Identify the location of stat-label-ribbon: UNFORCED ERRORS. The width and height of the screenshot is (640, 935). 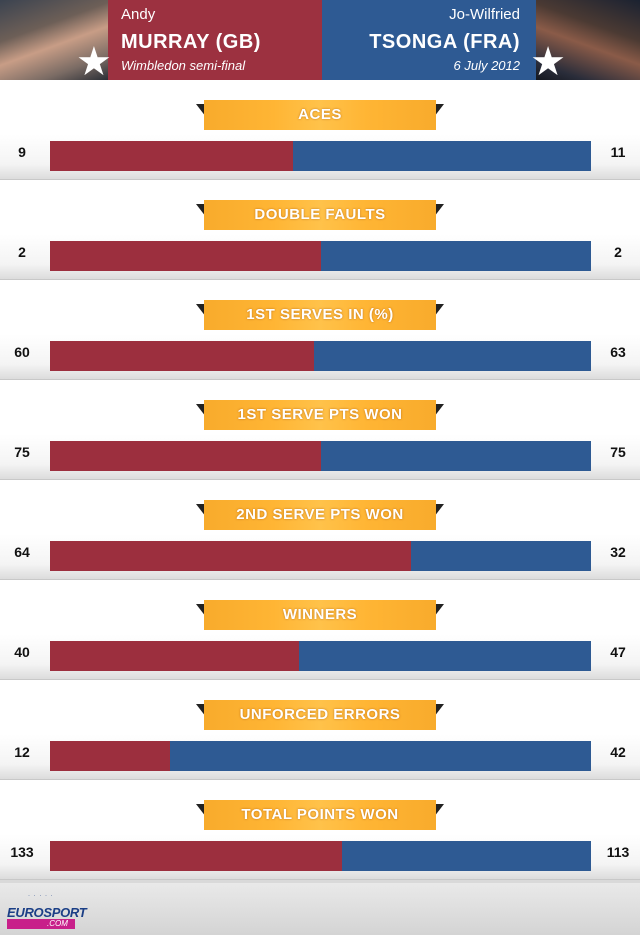
(320, 715).